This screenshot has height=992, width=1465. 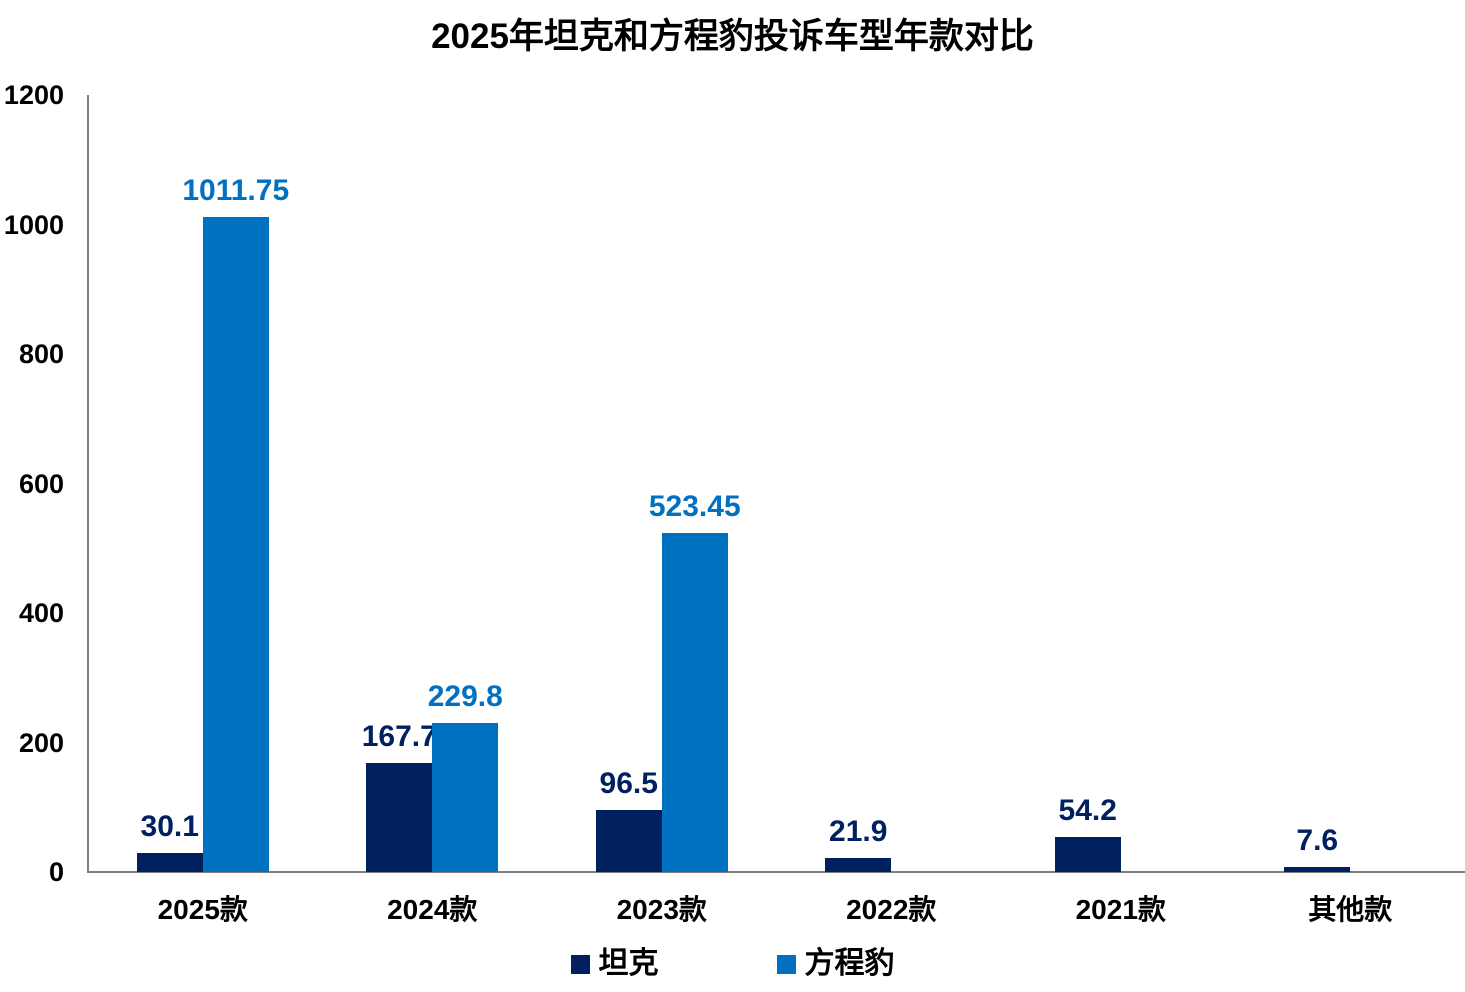 What do you see at coordinates (628, 963) in the screenshot?
I see `legend-label-tank: 坦克` at bounding box center [628, 963].